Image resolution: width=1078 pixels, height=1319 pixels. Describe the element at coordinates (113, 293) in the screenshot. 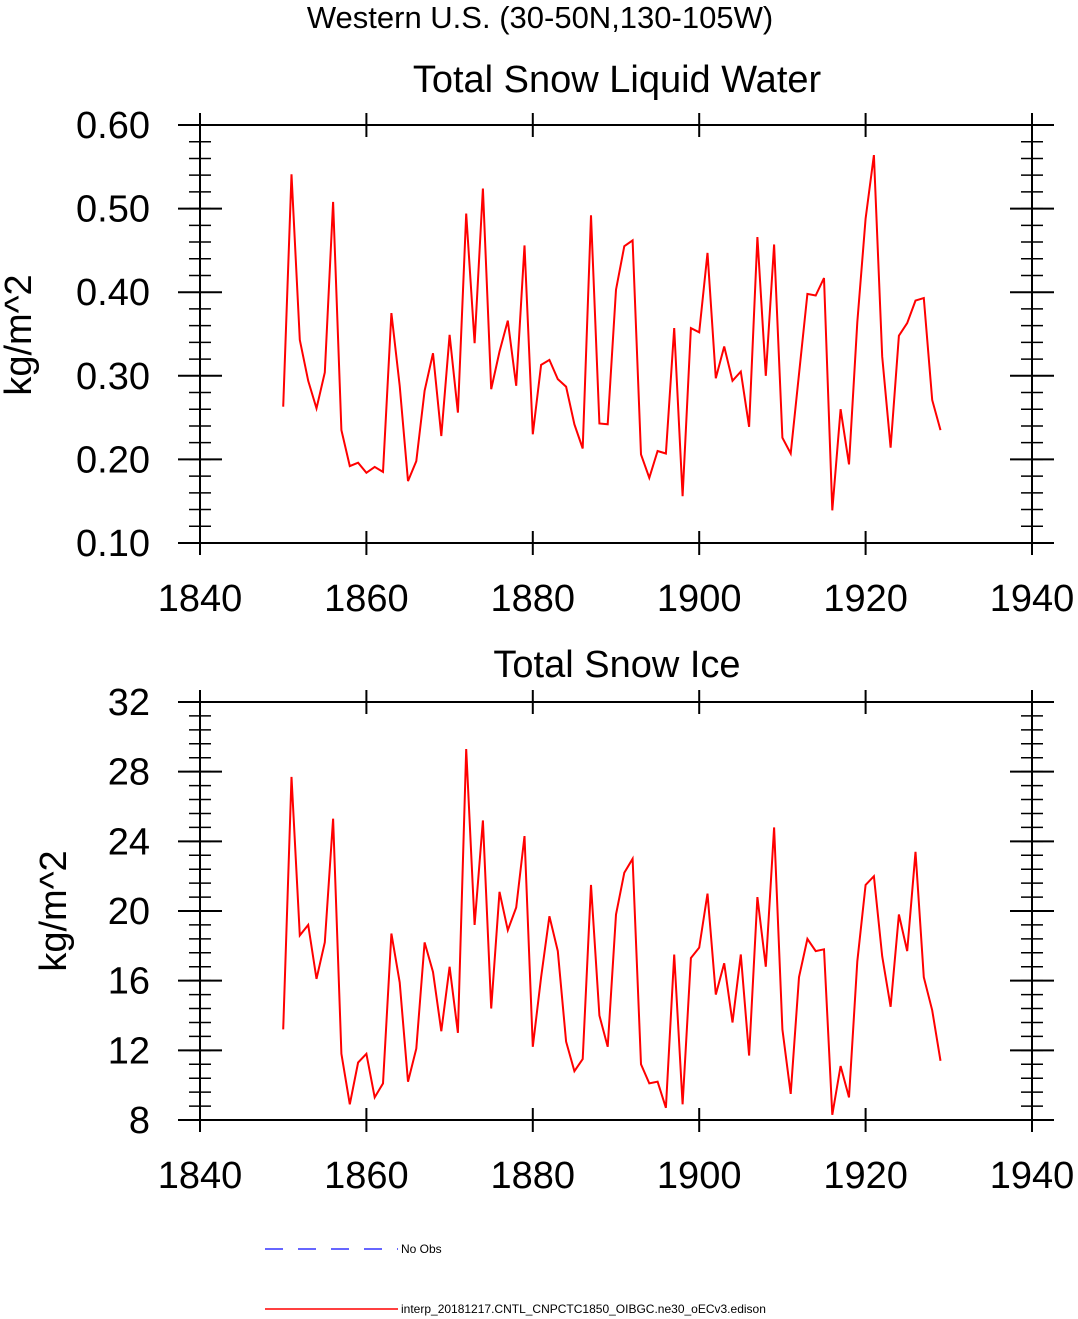

I see `y-tick-label: 0.40` at that location.